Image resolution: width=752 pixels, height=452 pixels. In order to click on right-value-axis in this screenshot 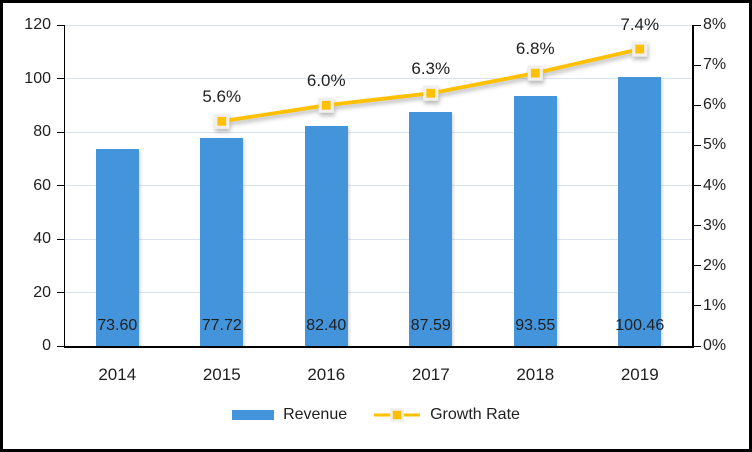, I will do `click(693, 186)`.